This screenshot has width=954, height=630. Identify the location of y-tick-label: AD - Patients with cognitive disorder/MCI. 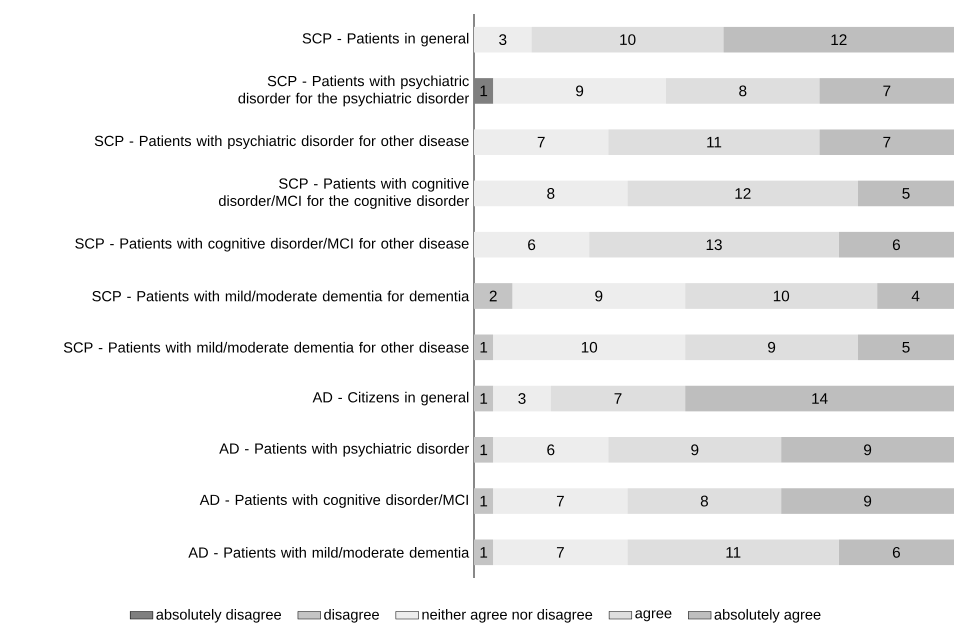
(334, 501).